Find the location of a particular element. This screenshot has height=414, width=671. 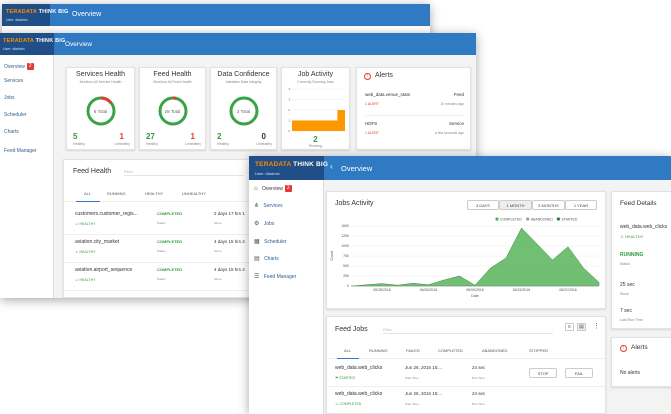

job-status: ☺ COMPLETED is located at coordinates (348, 404).